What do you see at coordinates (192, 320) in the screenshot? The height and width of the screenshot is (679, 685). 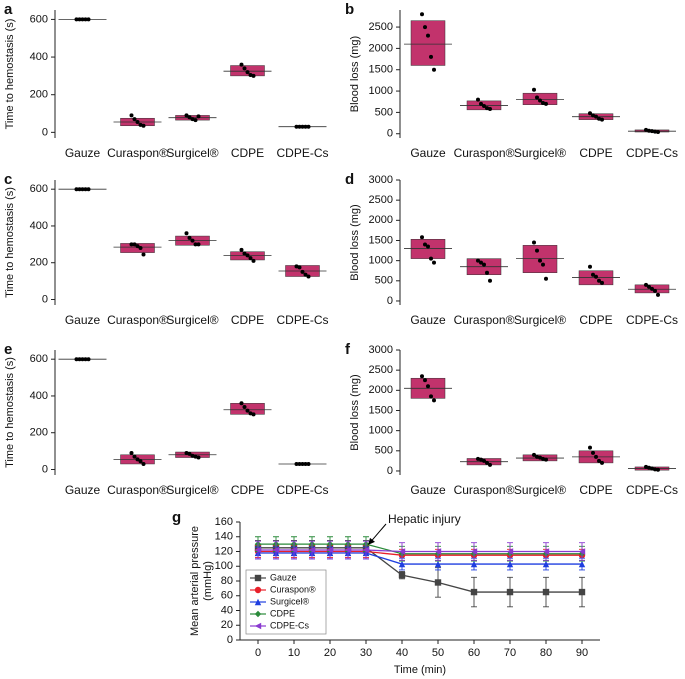 I see `x-tick-label: Surgicel®` at bounding box center [192, 320].